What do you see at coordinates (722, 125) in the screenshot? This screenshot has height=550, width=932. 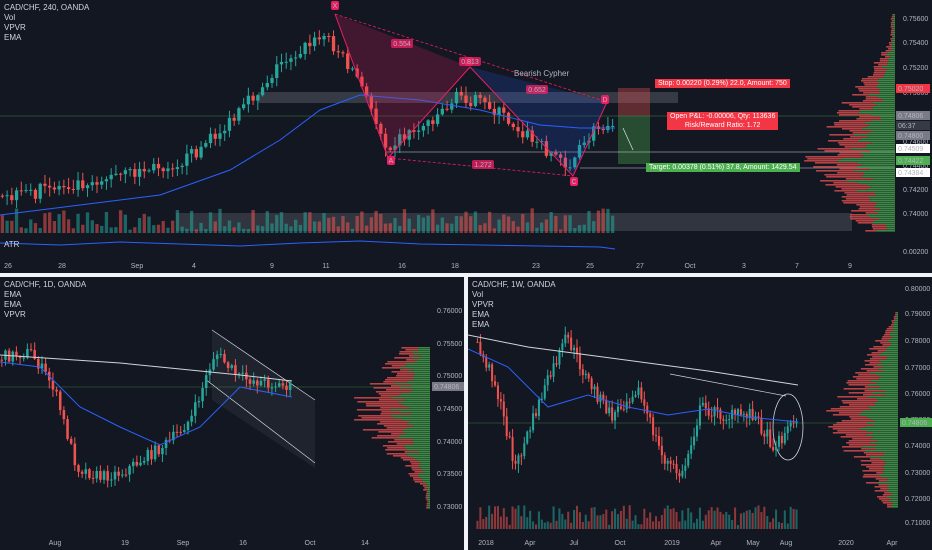 I see `risk-reward-label: Risk/Reward Ratio: 1.72` at bounding box center [722, 125].